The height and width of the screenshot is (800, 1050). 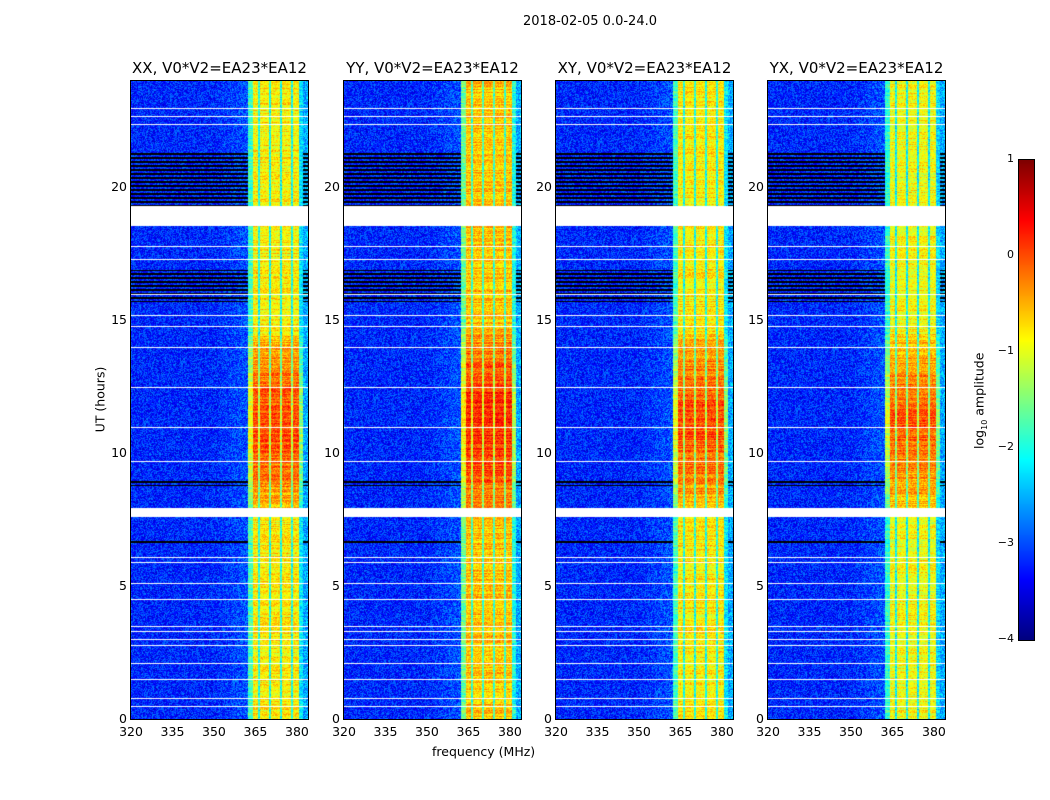 What do you see at coordinates (1010, 254) in the screenshot?
I see `colorbar-tick-label: 0` at bounding box center [1010, 254].